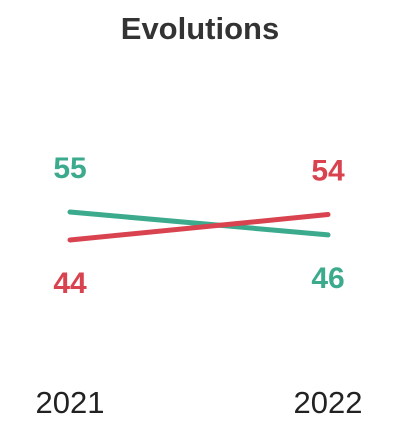 The height and width of the screenshot is (421, 401). What do you see at coordinates (328, 402) in the screenshot?
I see `x-tick-label: 2022` at bounding box center [328, 402].